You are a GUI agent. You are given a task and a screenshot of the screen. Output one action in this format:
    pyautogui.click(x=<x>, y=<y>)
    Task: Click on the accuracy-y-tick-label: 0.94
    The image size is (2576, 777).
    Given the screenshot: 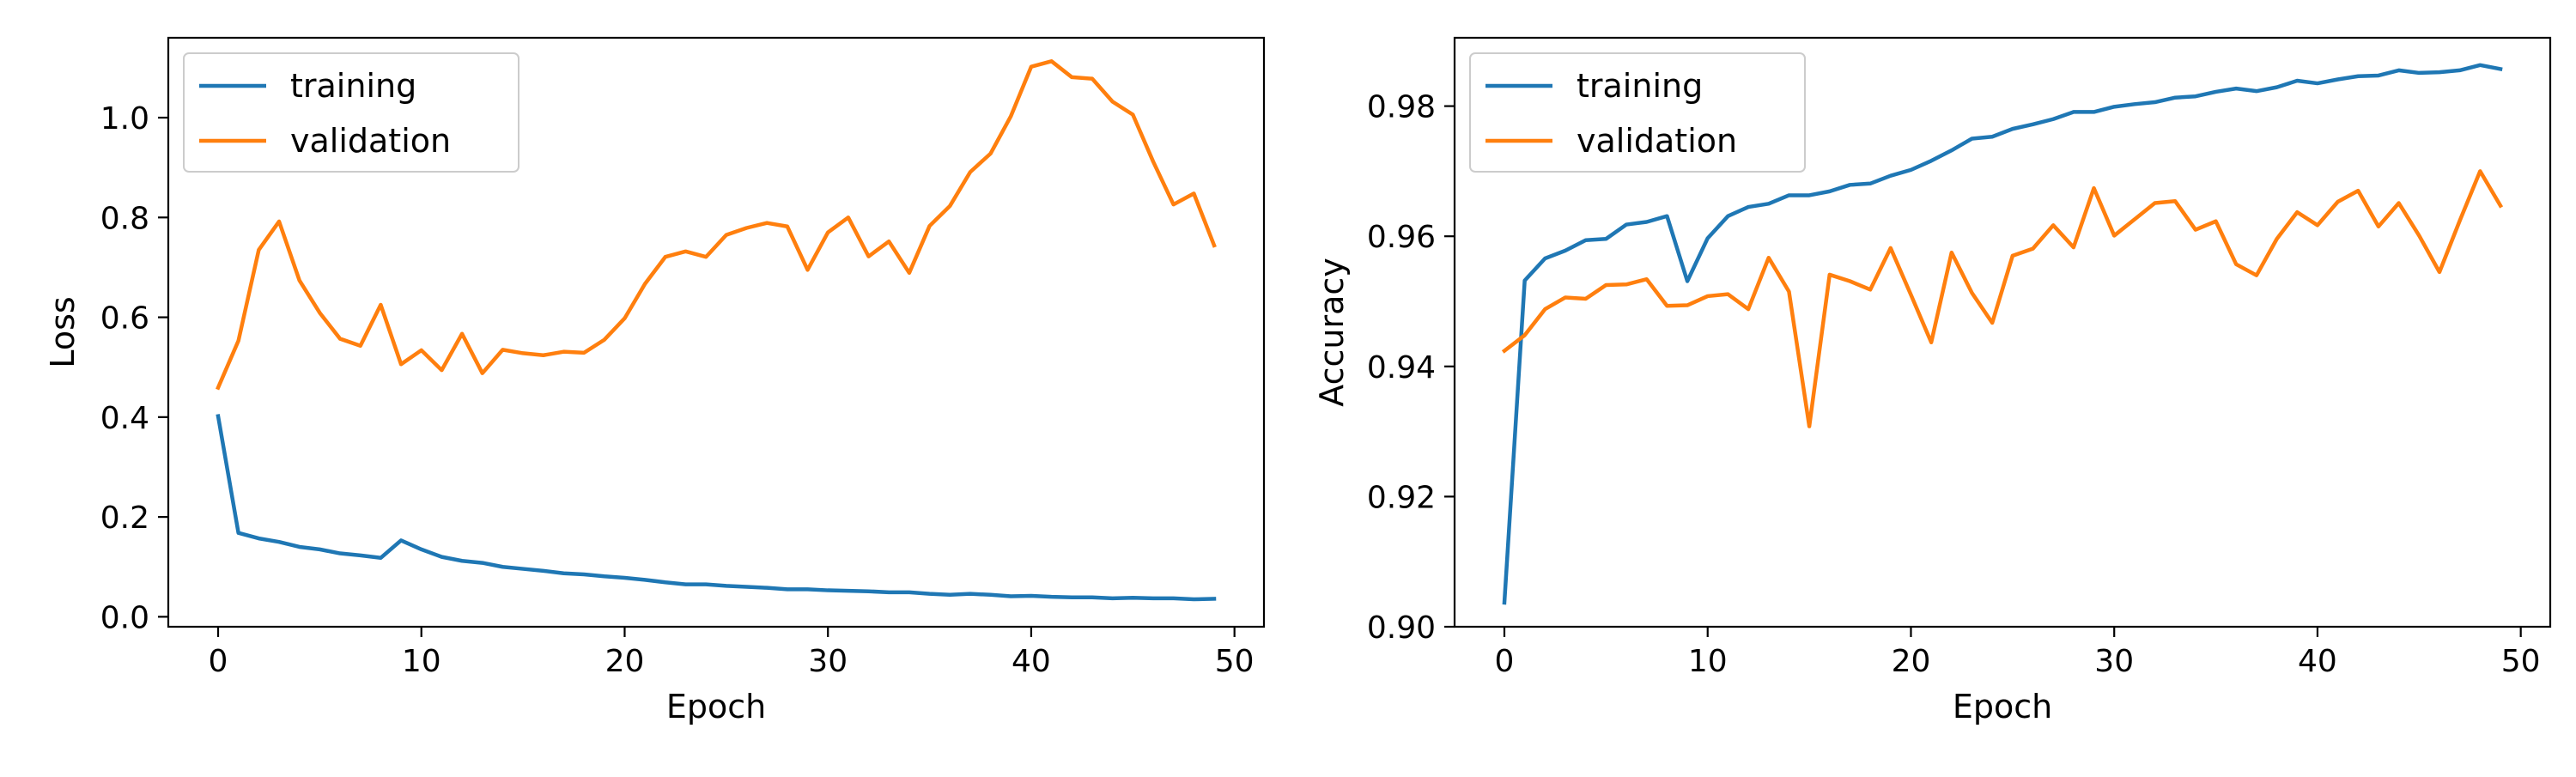 What is the action you would take?
    pyautogui.click(x=1401, y=367)
    